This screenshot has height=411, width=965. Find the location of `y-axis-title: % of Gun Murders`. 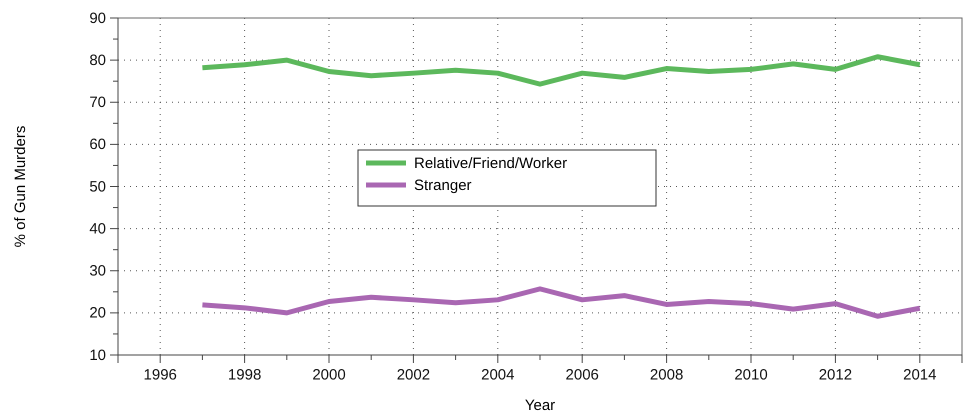

y-axis-title: % of Gun Murders is located at coordinates (20, 187).